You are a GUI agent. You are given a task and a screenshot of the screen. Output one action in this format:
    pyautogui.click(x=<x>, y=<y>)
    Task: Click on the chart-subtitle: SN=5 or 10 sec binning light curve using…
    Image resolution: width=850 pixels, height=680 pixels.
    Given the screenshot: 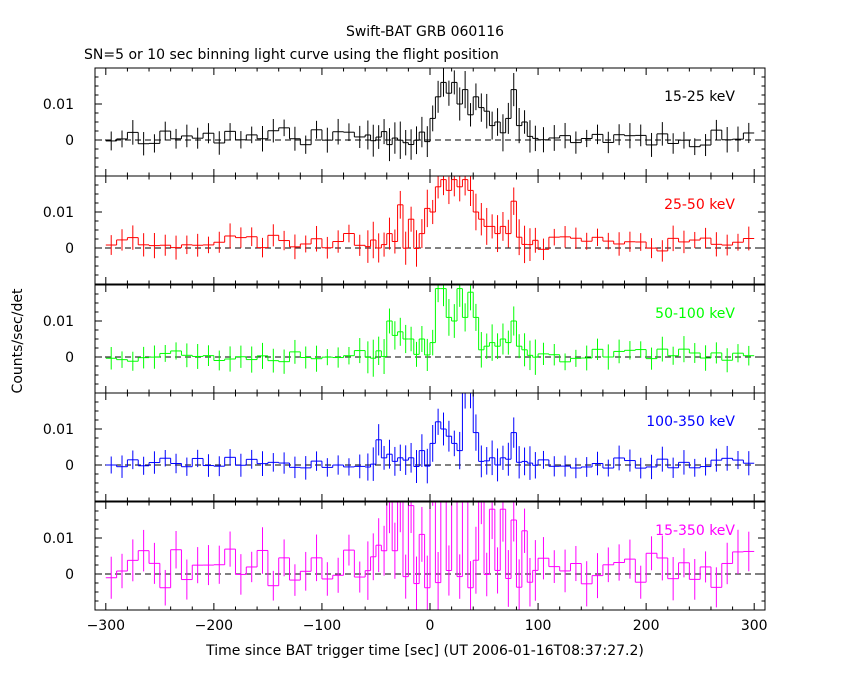 What is the action you would take?
    pyautogui.click(x=291, y=55)
    